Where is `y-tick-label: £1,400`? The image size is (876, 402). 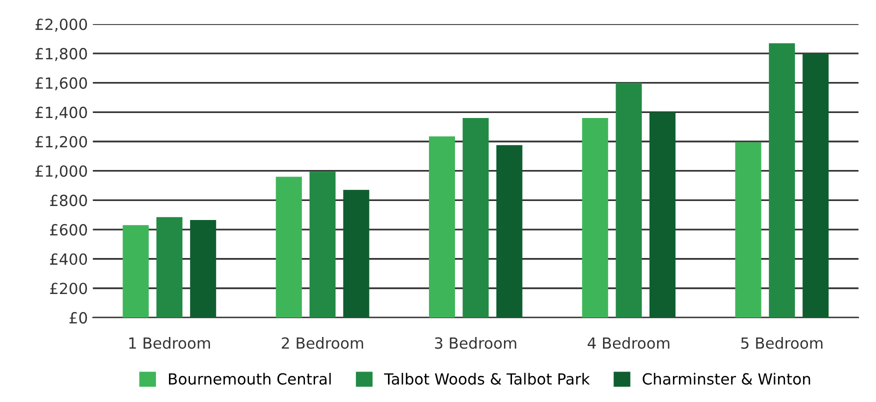
y-tick-label: £1,400 is located at coordinates (61, 113).